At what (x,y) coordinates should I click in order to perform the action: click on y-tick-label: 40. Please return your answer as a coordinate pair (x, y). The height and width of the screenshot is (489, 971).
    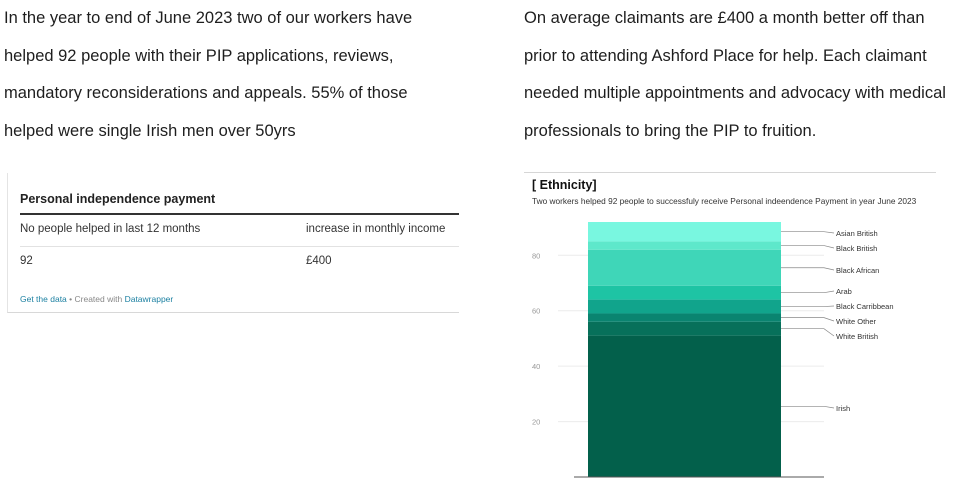
    Looking at the image, I should click on (536, 366).